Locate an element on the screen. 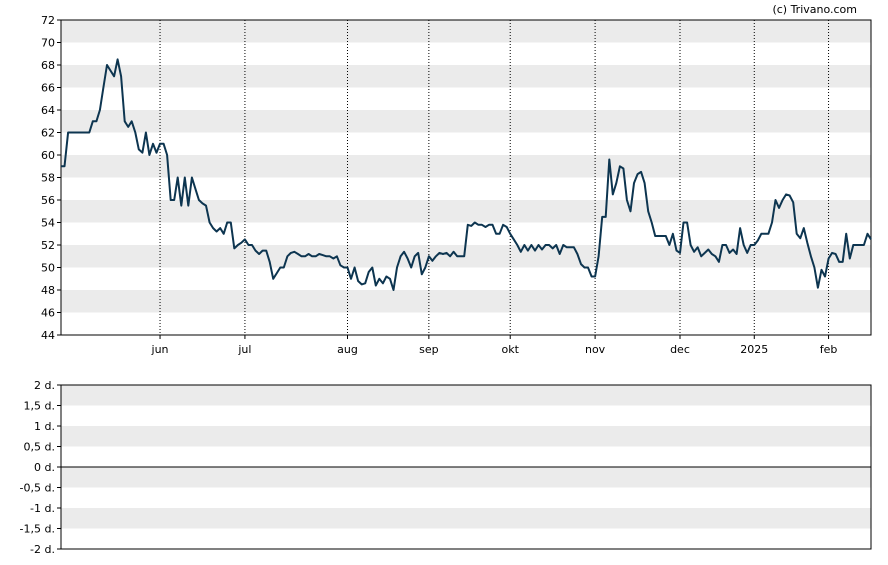  price-x-tick-label: jul is located at coordinates (244, 349).